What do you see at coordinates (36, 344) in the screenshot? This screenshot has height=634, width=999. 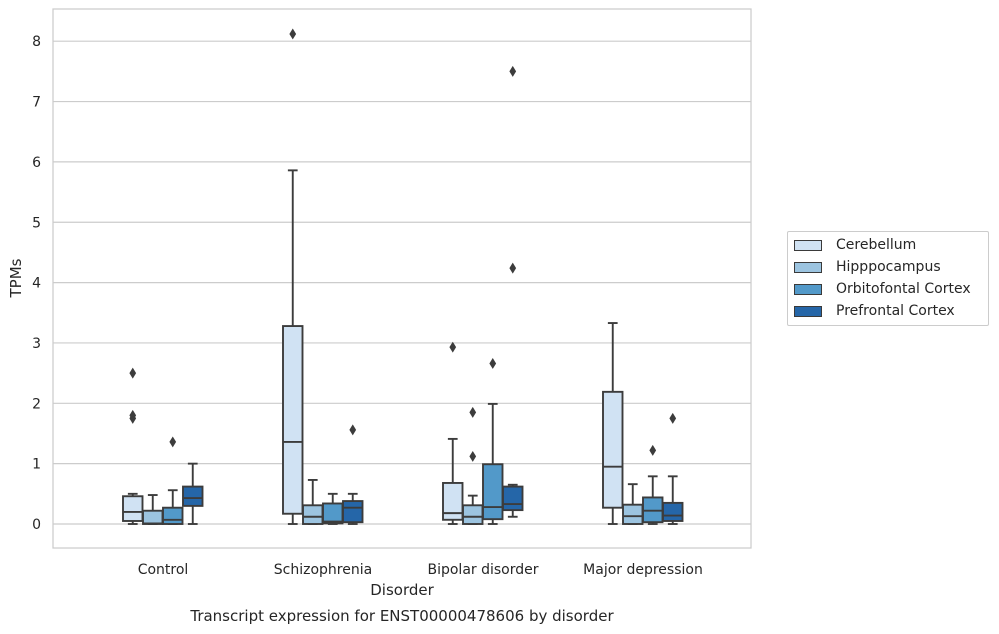 I see `y-tick-label: 3` at bounding box center [36, 344].